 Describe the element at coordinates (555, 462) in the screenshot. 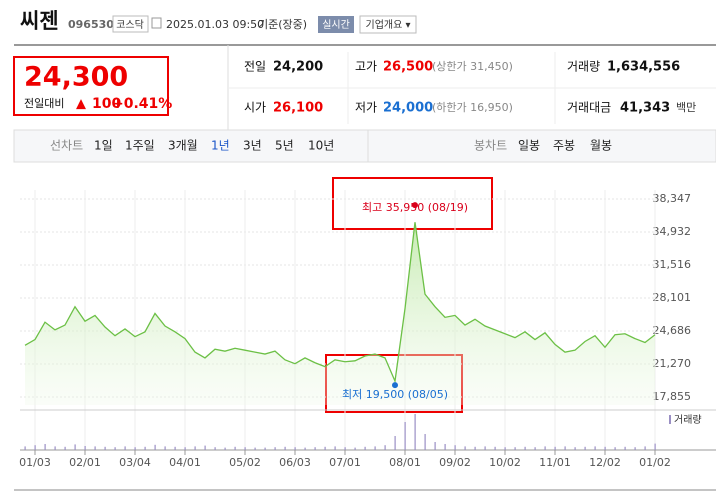

I see `x-tick-label: 11/01` at that location.